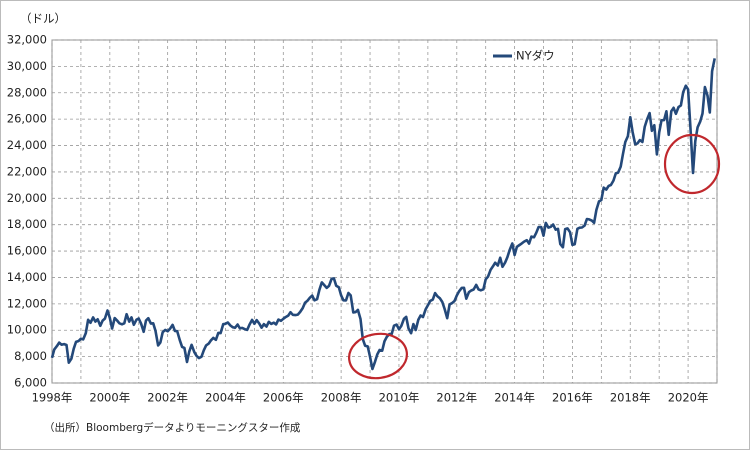 This screenshot has width=750, height=450. What do you see at coordinates (514, 398) in the screenshot?
I see `x-tick-label: 2014年` at bounding box center [514, 398].